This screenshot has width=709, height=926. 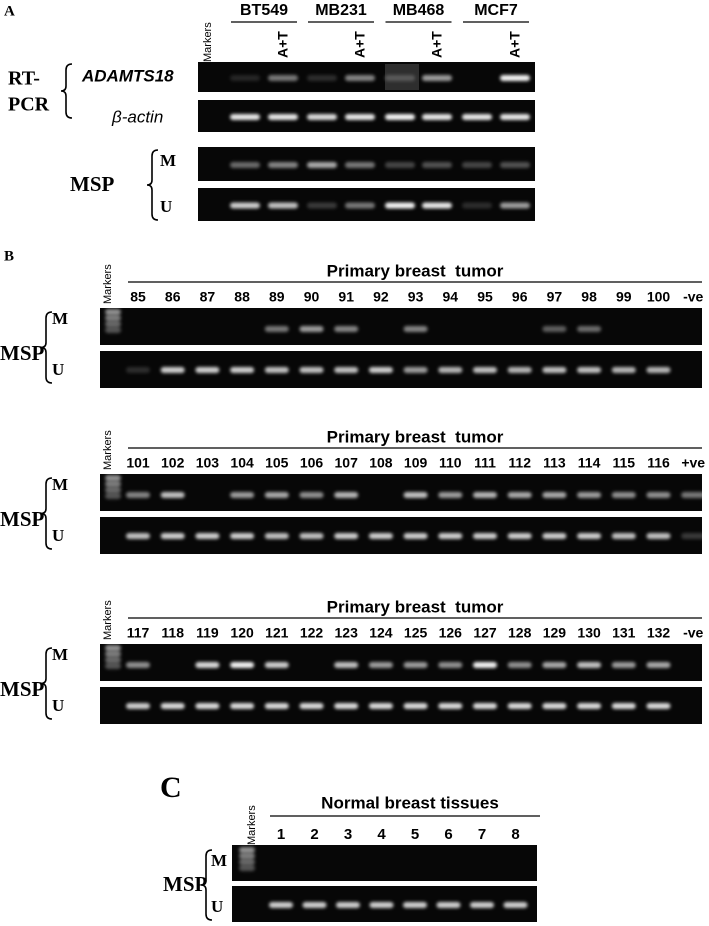 I want to click on lane-label: 108, so click(x=381, y=463).